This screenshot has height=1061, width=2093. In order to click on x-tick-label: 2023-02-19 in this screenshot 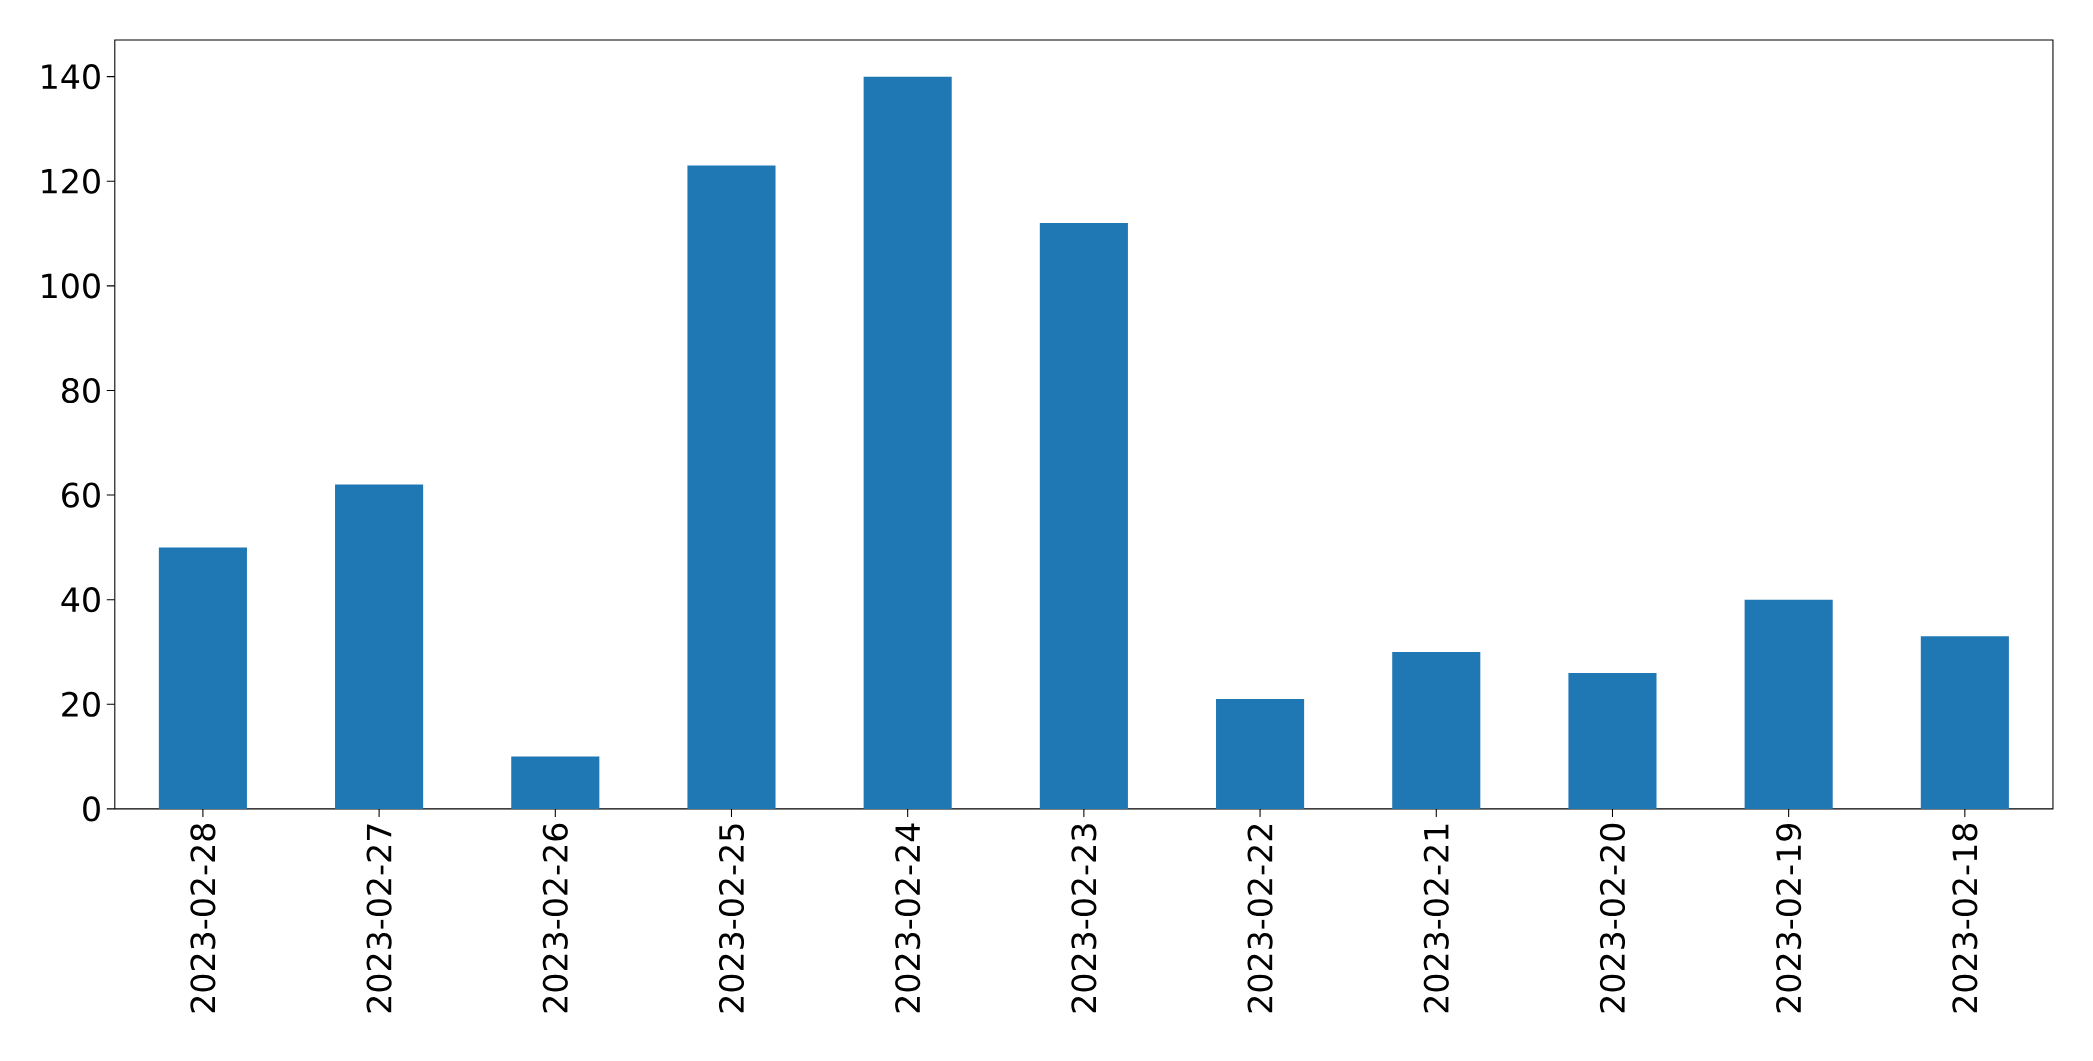, I will do `click(1789, 918)`.